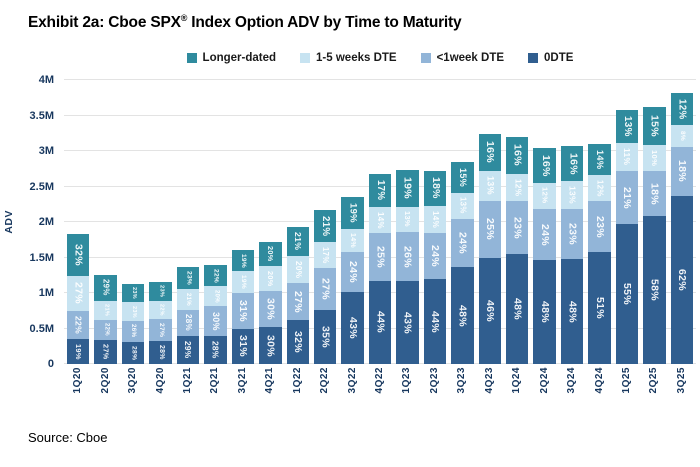 This screenshot has width=700, height=467. What do you see at coordinates (490, 186) in the screenshot?
I see `segment-value-label: 13%` at bounding box center [490, 186].